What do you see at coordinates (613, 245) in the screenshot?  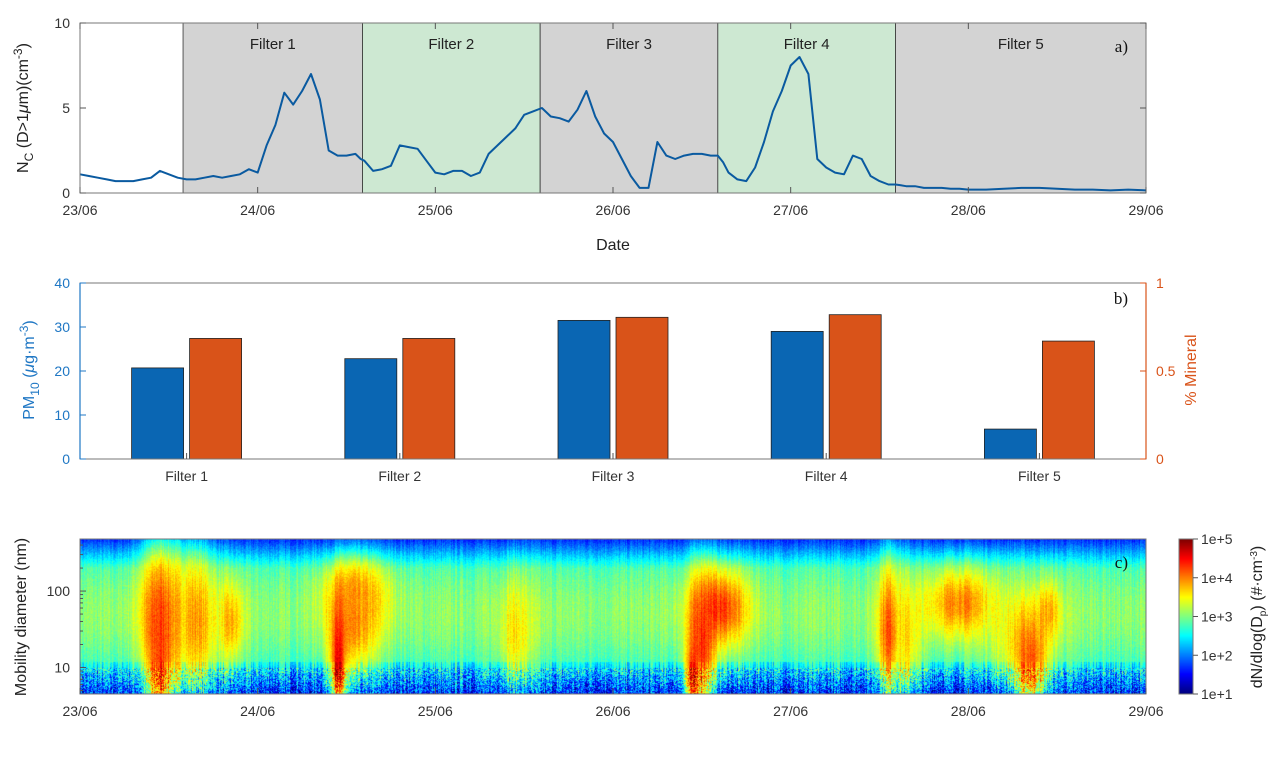 I see `panel-a-xlabel: Date` at bounding box center [613, 245].